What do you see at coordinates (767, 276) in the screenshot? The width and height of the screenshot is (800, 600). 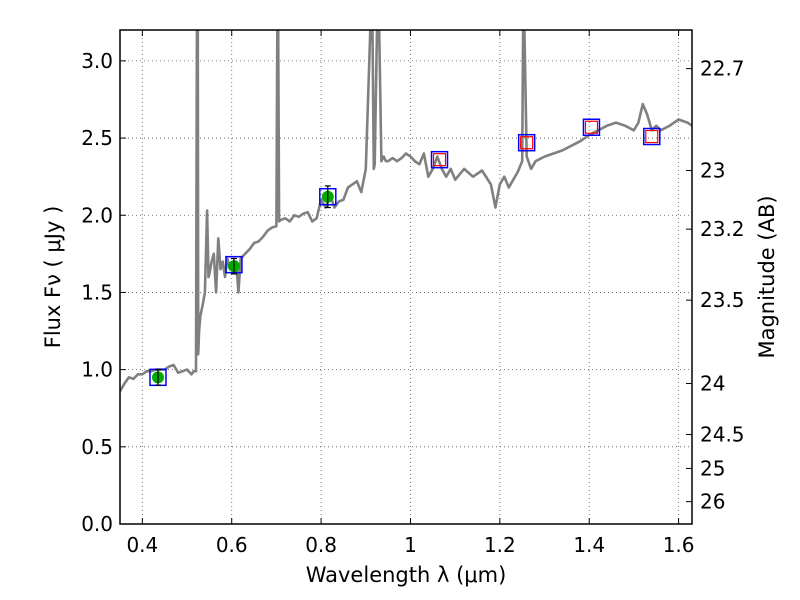 I see `right-axis-label: Magnitude (AB)` at bounding box center [767, 276].